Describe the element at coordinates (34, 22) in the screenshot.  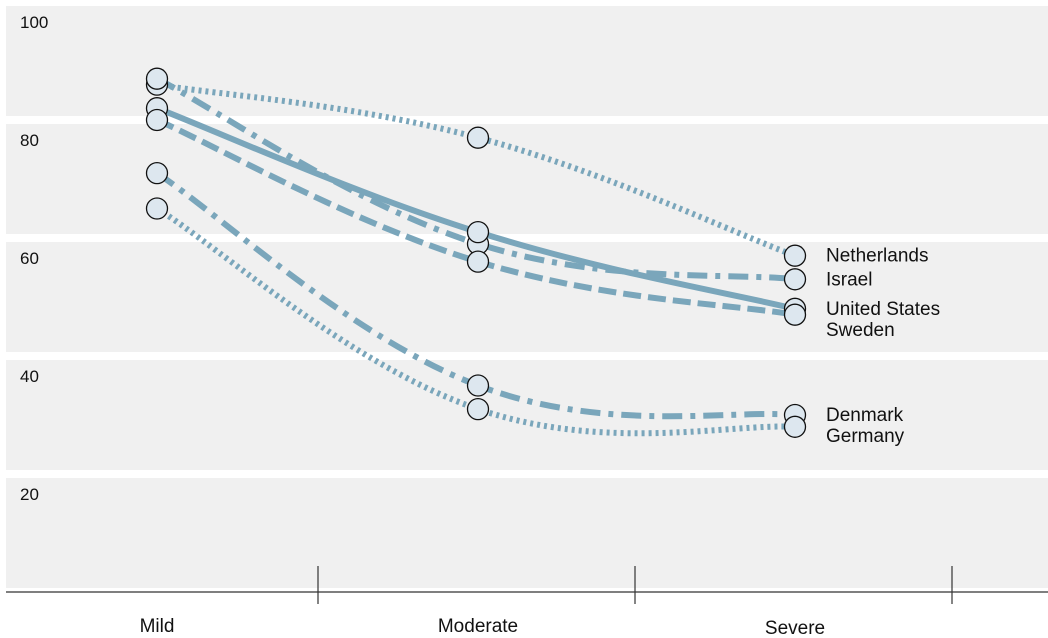
I see `y-tick-label: 100` at that location.